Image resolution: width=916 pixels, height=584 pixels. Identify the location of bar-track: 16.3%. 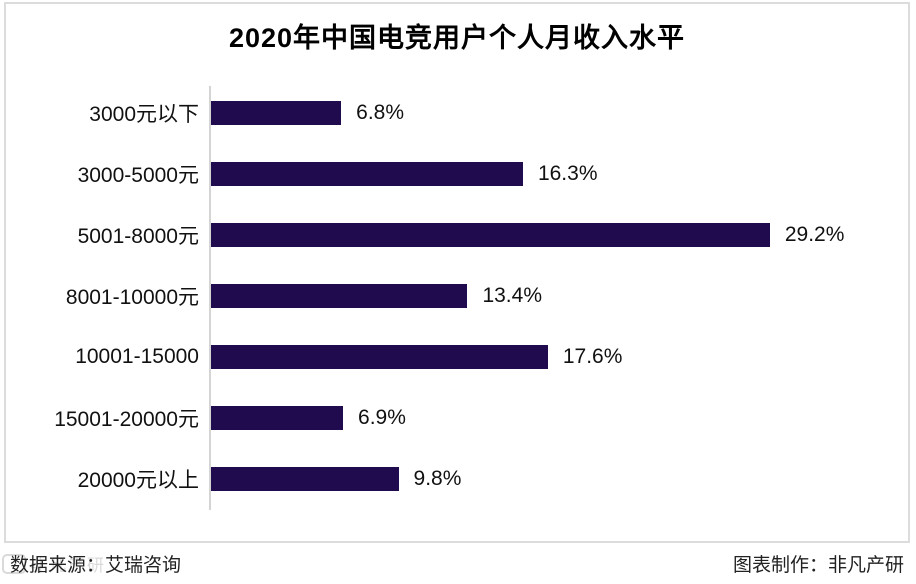
(559, 173).